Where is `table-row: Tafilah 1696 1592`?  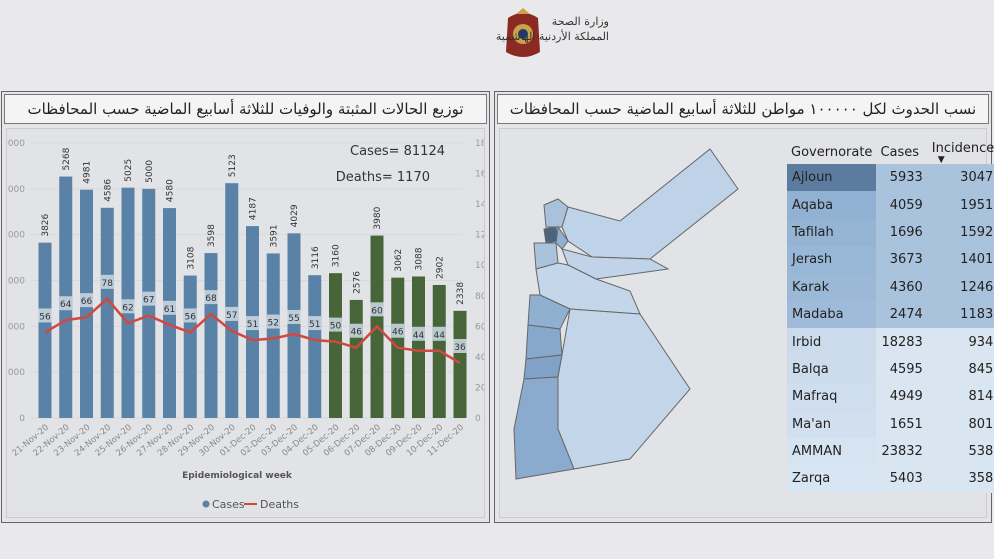
table-row: Tafilah 1696 1592 is located at coordinates (890, 232).